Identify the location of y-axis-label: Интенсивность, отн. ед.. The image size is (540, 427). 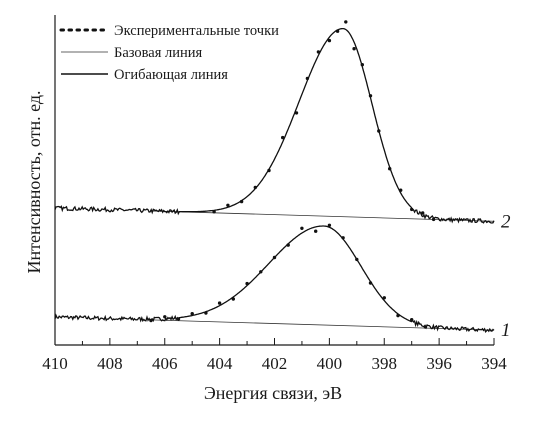
(34, 181).